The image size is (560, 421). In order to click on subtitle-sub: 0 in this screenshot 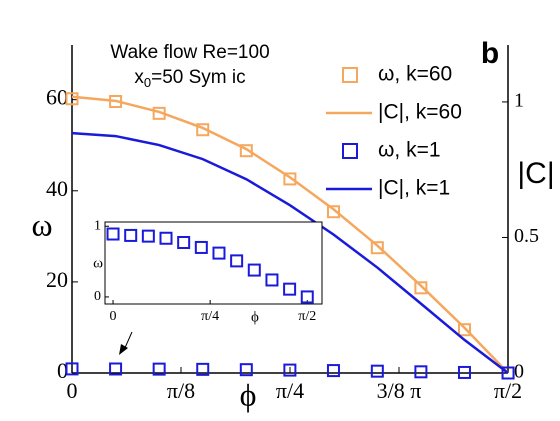, I will do `click(147, 82)`.